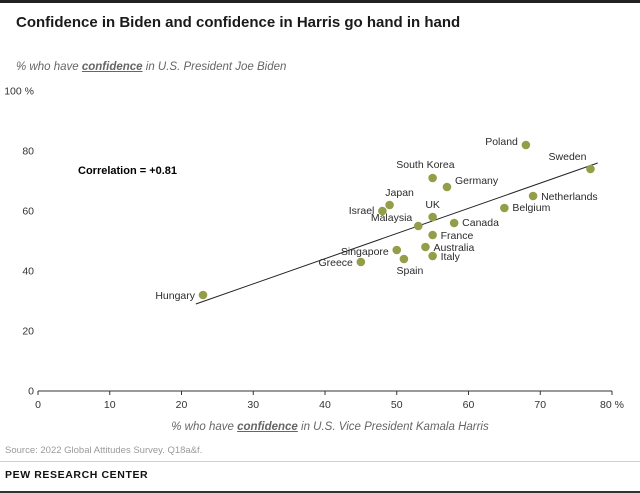 The width and height of the screenshot is (640, 493). What do you see at coordinates (393, 427) in the screenshot?
I see `x-axis-title-post: in U.S. Vice President Kamala Harris` at bounding box center [393, 427].